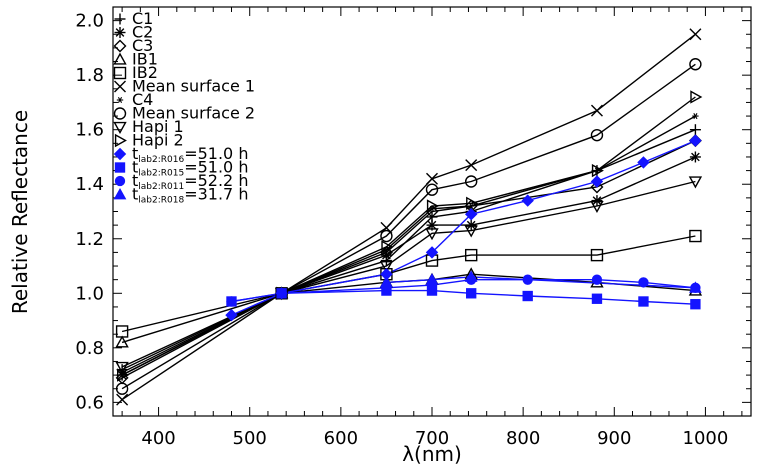  Describe the element at coordinates (89, 130) in the screenshot. I see `y-tick-label: 1.6` at that location.